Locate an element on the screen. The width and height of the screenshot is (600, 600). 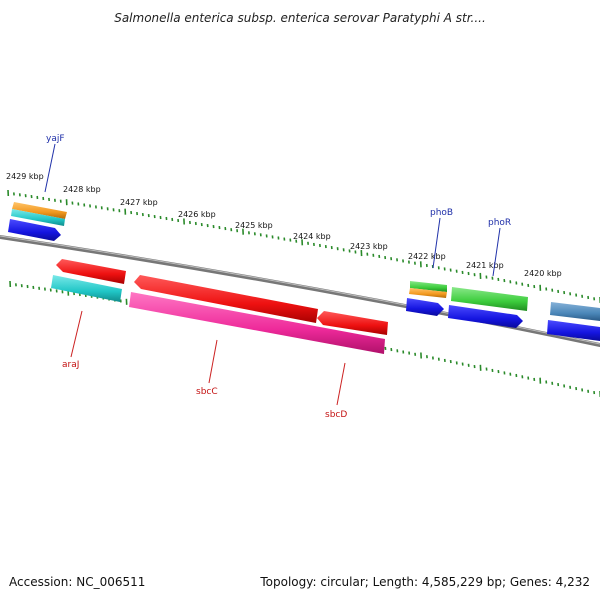
gene-phoR-arrow is located at coordinates (485, 316).